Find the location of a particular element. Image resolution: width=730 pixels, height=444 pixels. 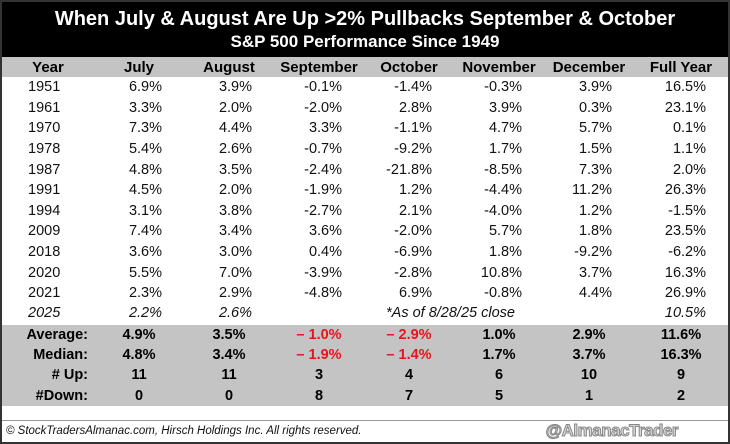

summary-full-year: 9 is located at coordinates (681, 375).